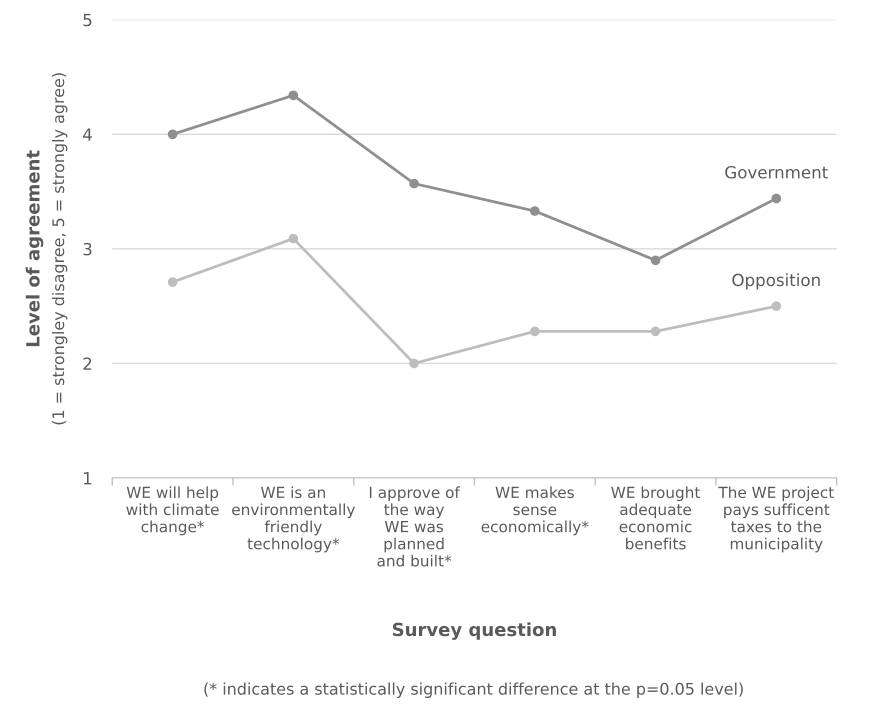 The width and height of the screenshot is (877, 705). I want to click on x-tick-label: WE is an environmentally friendly technology*, so click(293, 519).